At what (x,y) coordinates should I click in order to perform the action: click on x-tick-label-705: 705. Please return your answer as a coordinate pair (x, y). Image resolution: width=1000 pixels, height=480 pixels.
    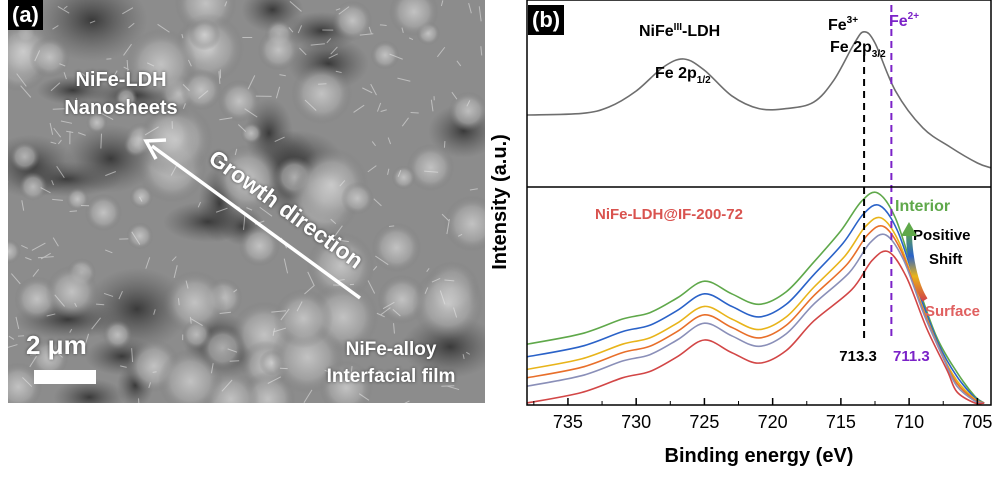
    Looking at the image, I should click on (977, 422).